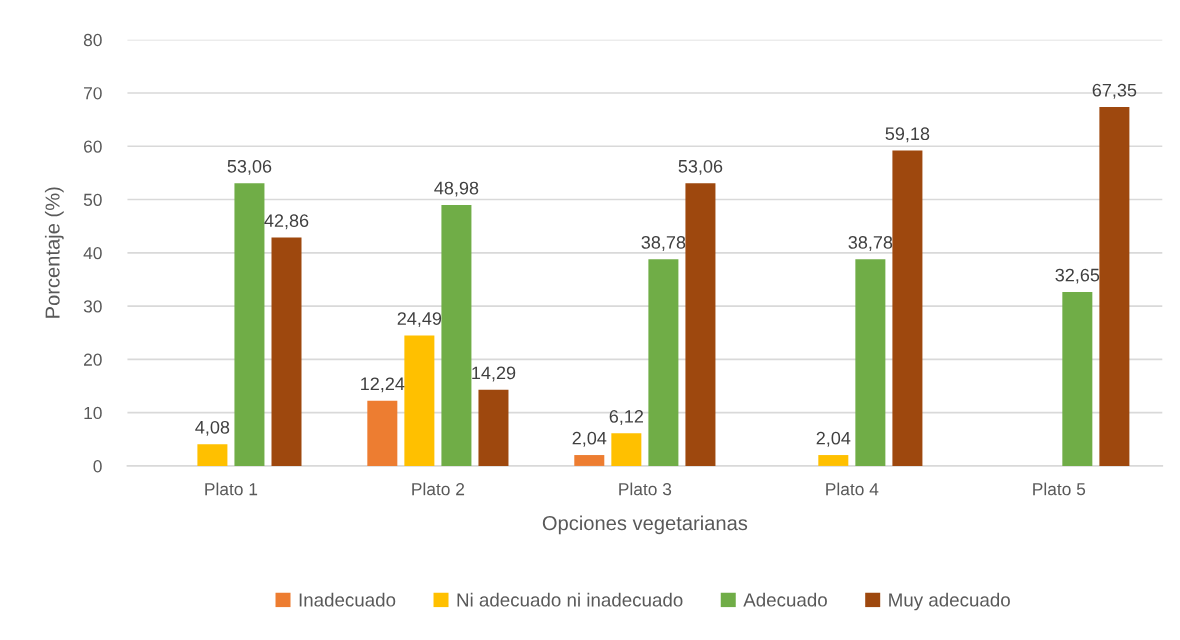  What do you see at coordinates (438, 489) in the screenshot?
I see `x-tick-label: Plato 2` at bounding box center [438, 489].